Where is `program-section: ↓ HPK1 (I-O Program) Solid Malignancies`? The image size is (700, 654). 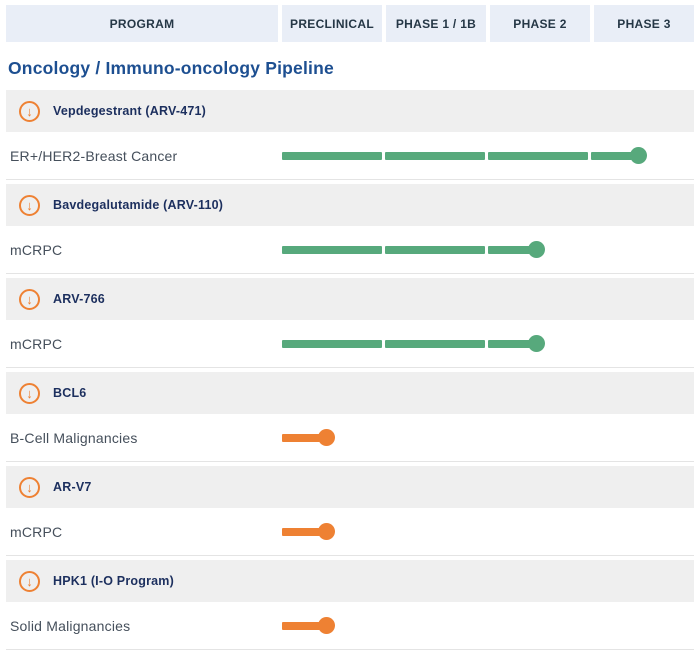 program-section: ↓ HPK1 (I-O Program) Solid Malignancies is located at coordinates (350, 605).